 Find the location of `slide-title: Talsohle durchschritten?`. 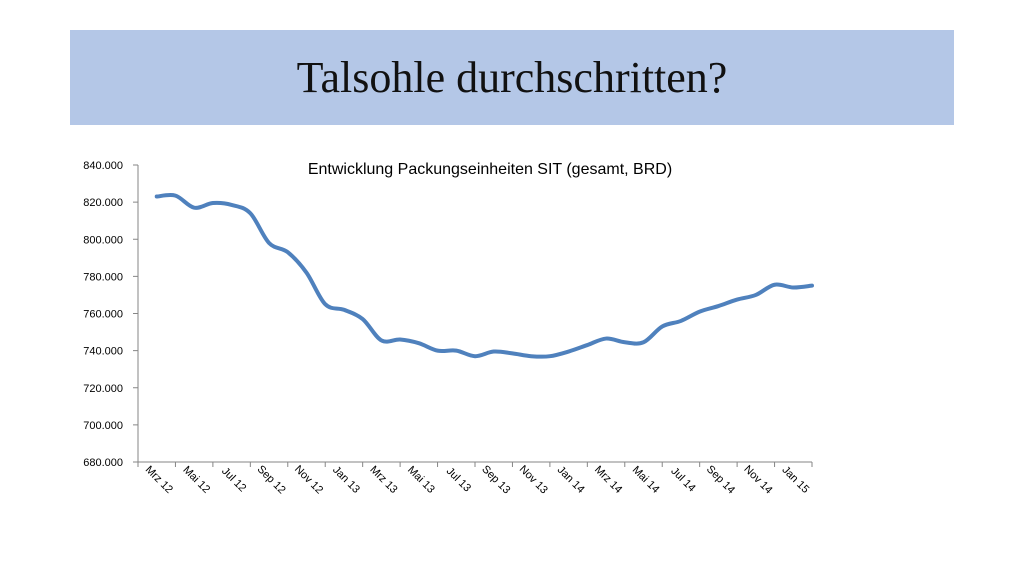

slide-title: Talsohle durchschritten? is located at coordinates (512, 77).